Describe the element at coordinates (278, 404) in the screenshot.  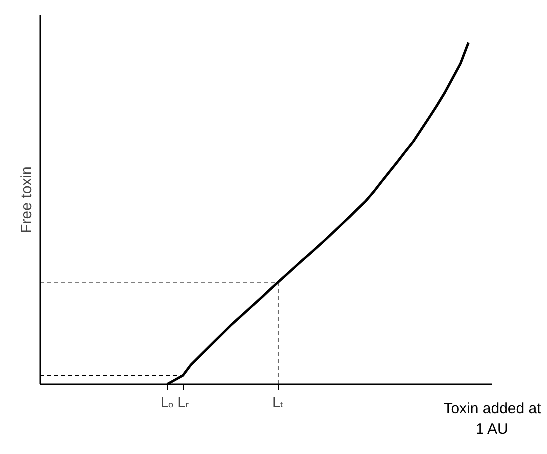
I see `x-tick-label: Lₜ` at that location.